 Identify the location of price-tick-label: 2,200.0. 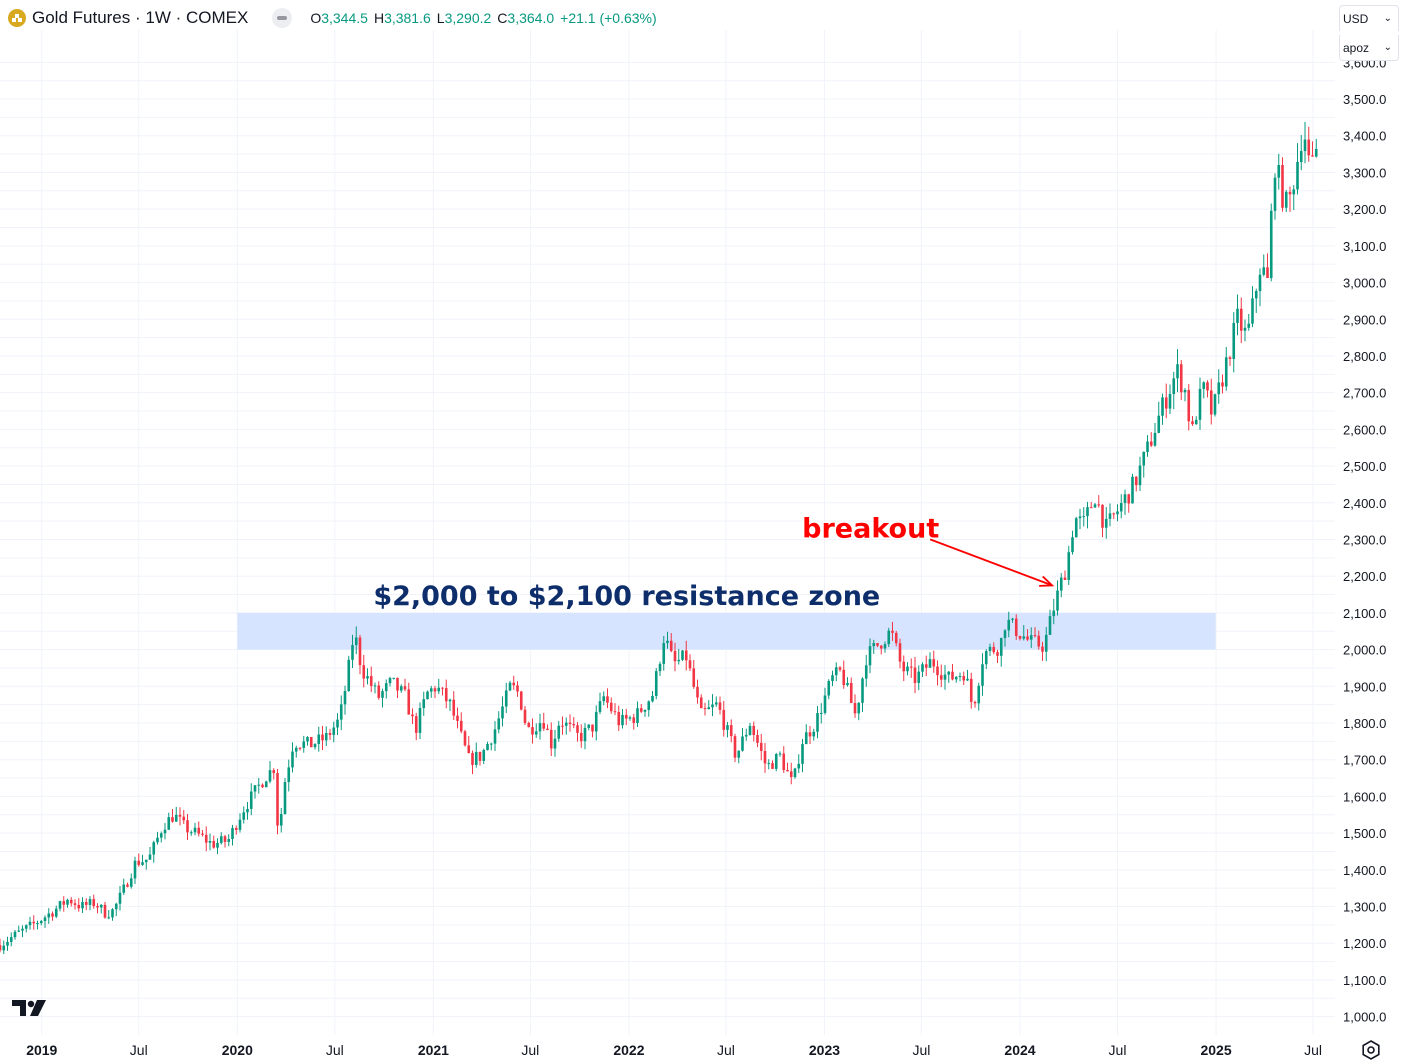
(1364, 576).